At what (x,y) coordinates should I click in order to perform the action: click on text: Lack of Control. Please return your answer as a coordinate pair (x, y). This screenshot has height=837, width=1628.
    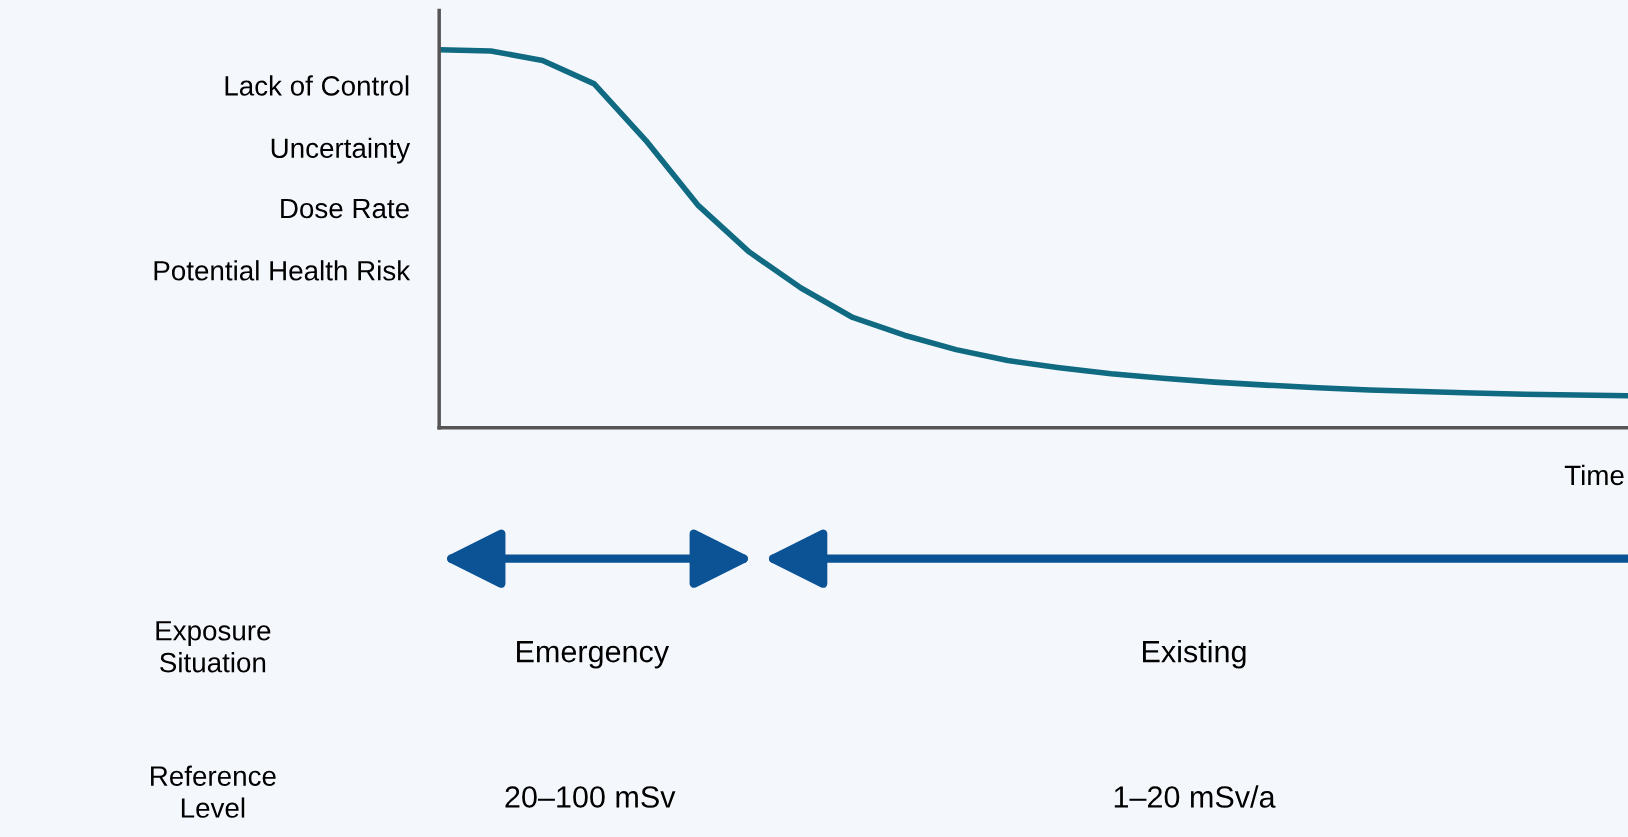
    Looking at the image, I should click on (317, 85).